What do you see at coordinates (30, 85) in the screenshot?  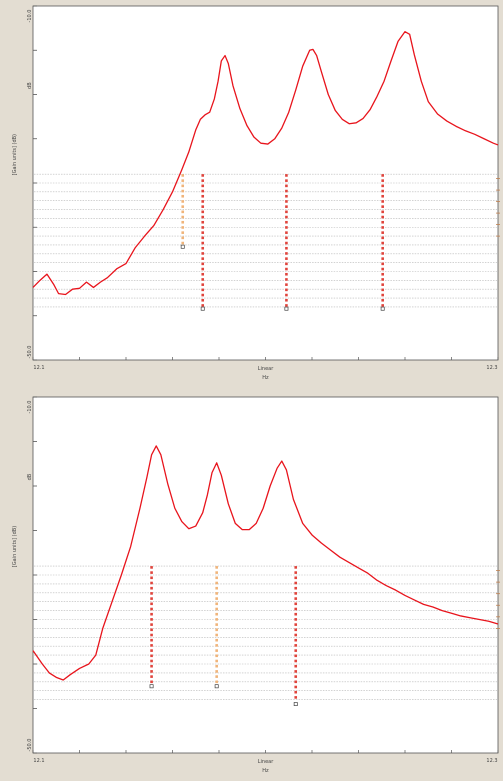 I see `y-tick-label-unit: dB` at bounding box center [30, 85].